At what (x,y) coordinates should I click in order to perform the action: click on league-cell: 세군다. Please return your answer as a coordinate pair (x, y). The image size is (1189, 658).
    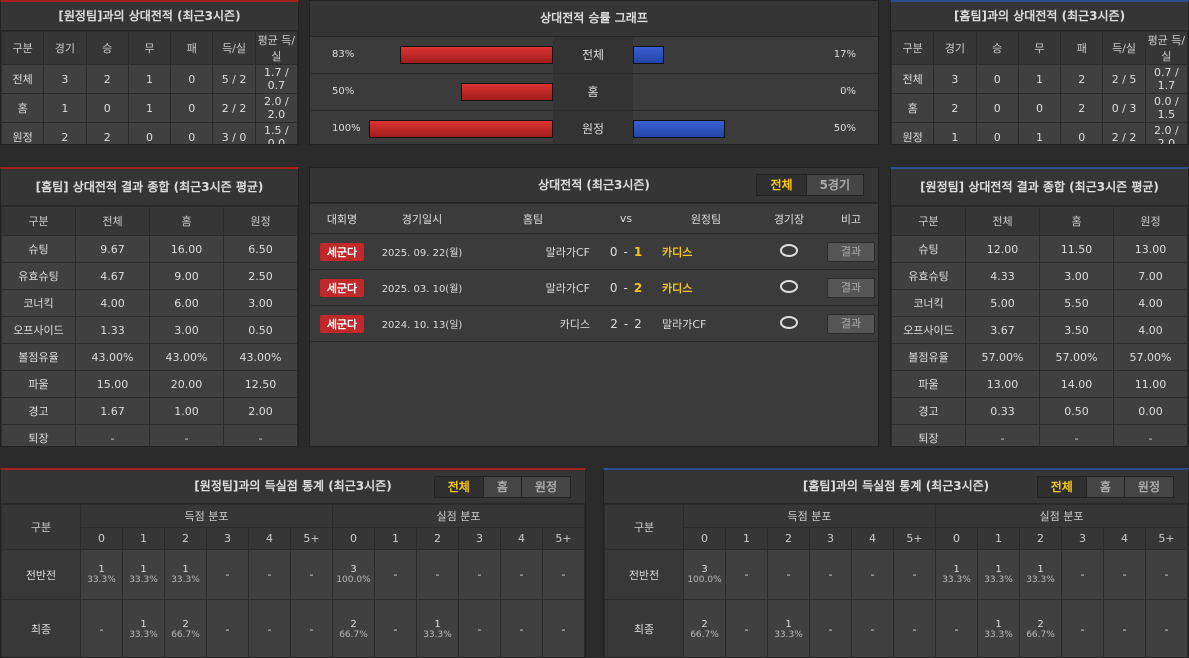
    Looking at the image, I should click on (342, 287).